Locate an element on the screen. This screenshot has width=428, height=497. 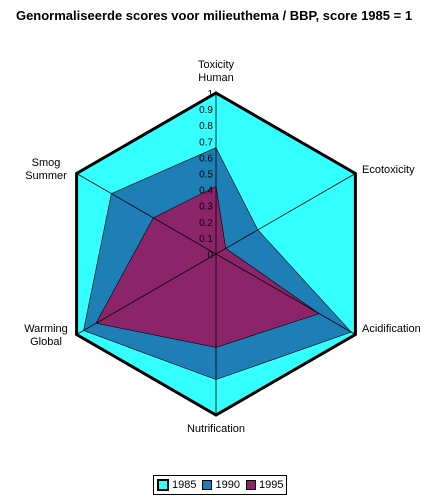
tick-label: 0 is located at coordinates (210, 255).